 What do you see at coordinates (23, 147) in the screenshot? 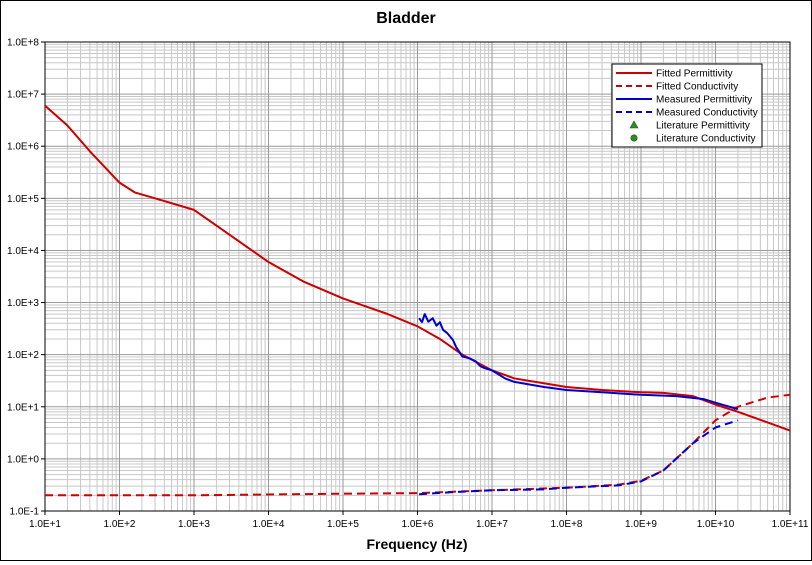
I see `y-tick-label: 1.0E+6` at bounding box center [23, 147].